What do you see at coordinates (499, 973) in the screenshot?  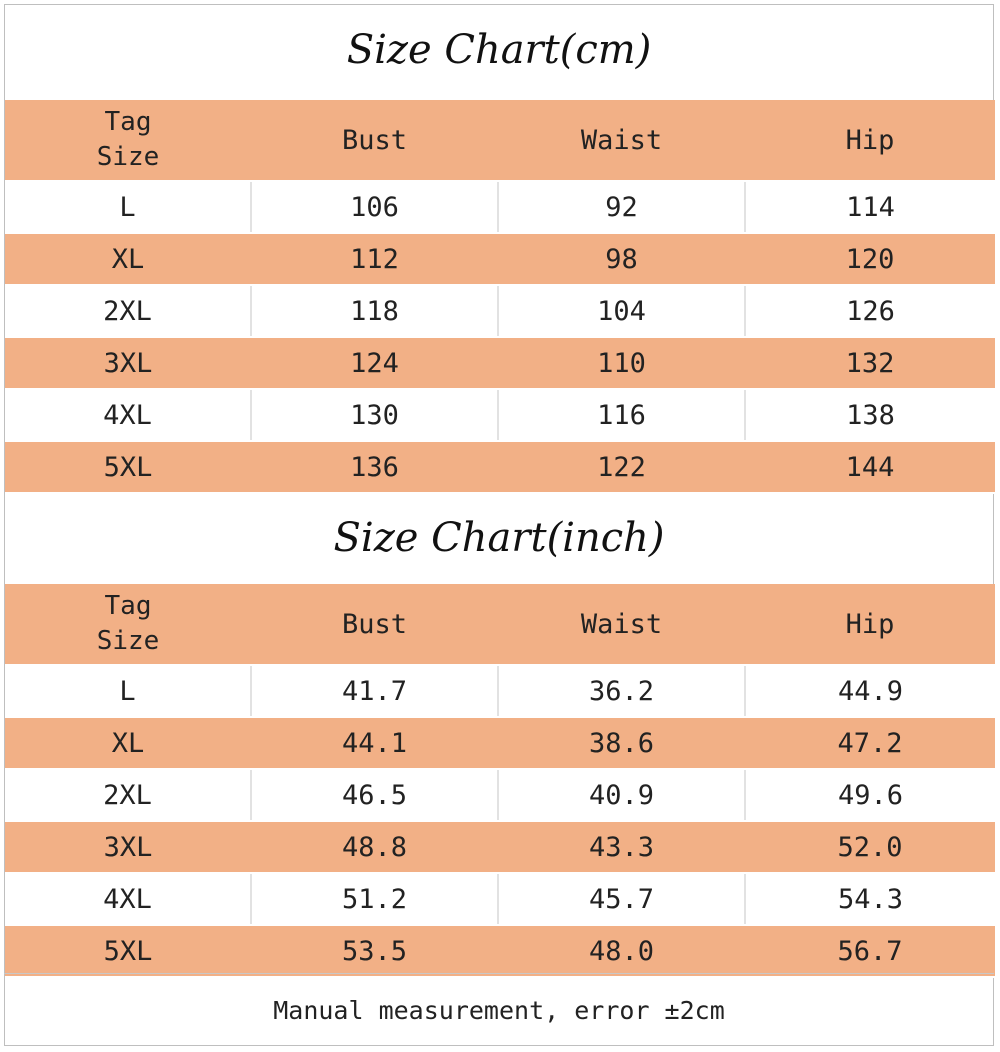 I see `footer-divider` at bounding box center [499, 973].